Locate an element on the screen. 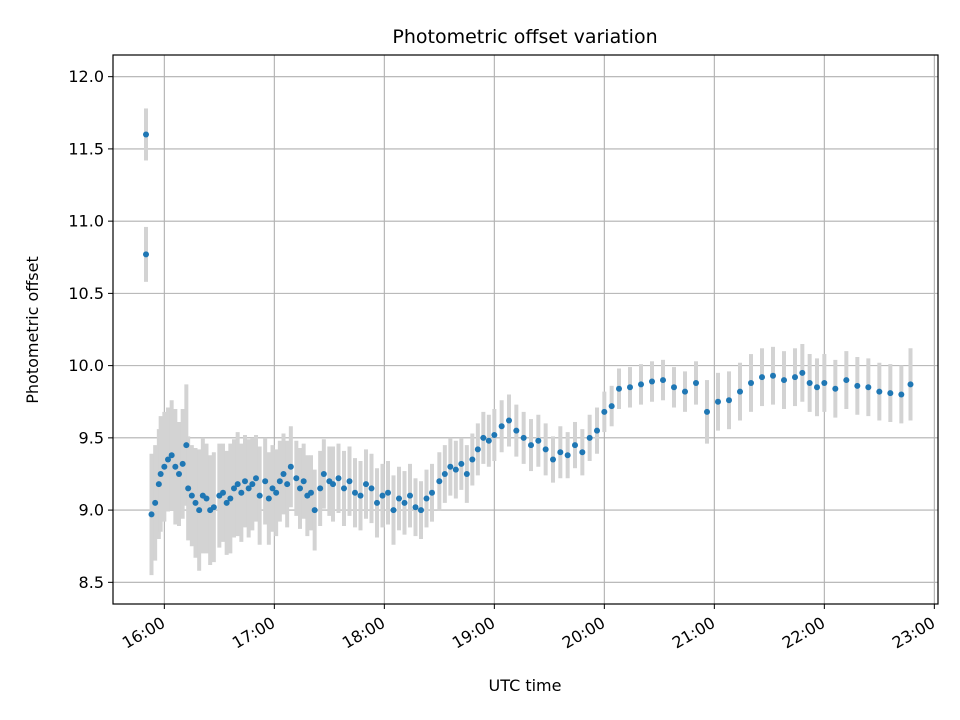 The height and width of the screenshot is (720, 960). x-axis-label: UTC time is located at coordinates (525, 685).